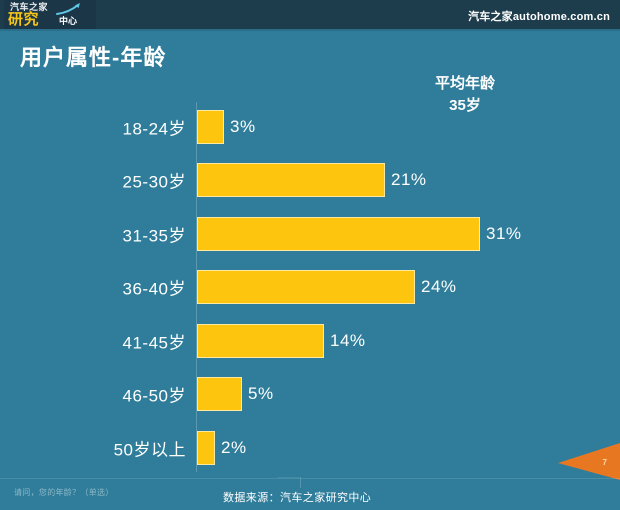 The height and width of the screenshot is (510, 620). Describe the element at coordinates (154, 343) in the screenshot. I see `category-label: 41-45岁` at that location.